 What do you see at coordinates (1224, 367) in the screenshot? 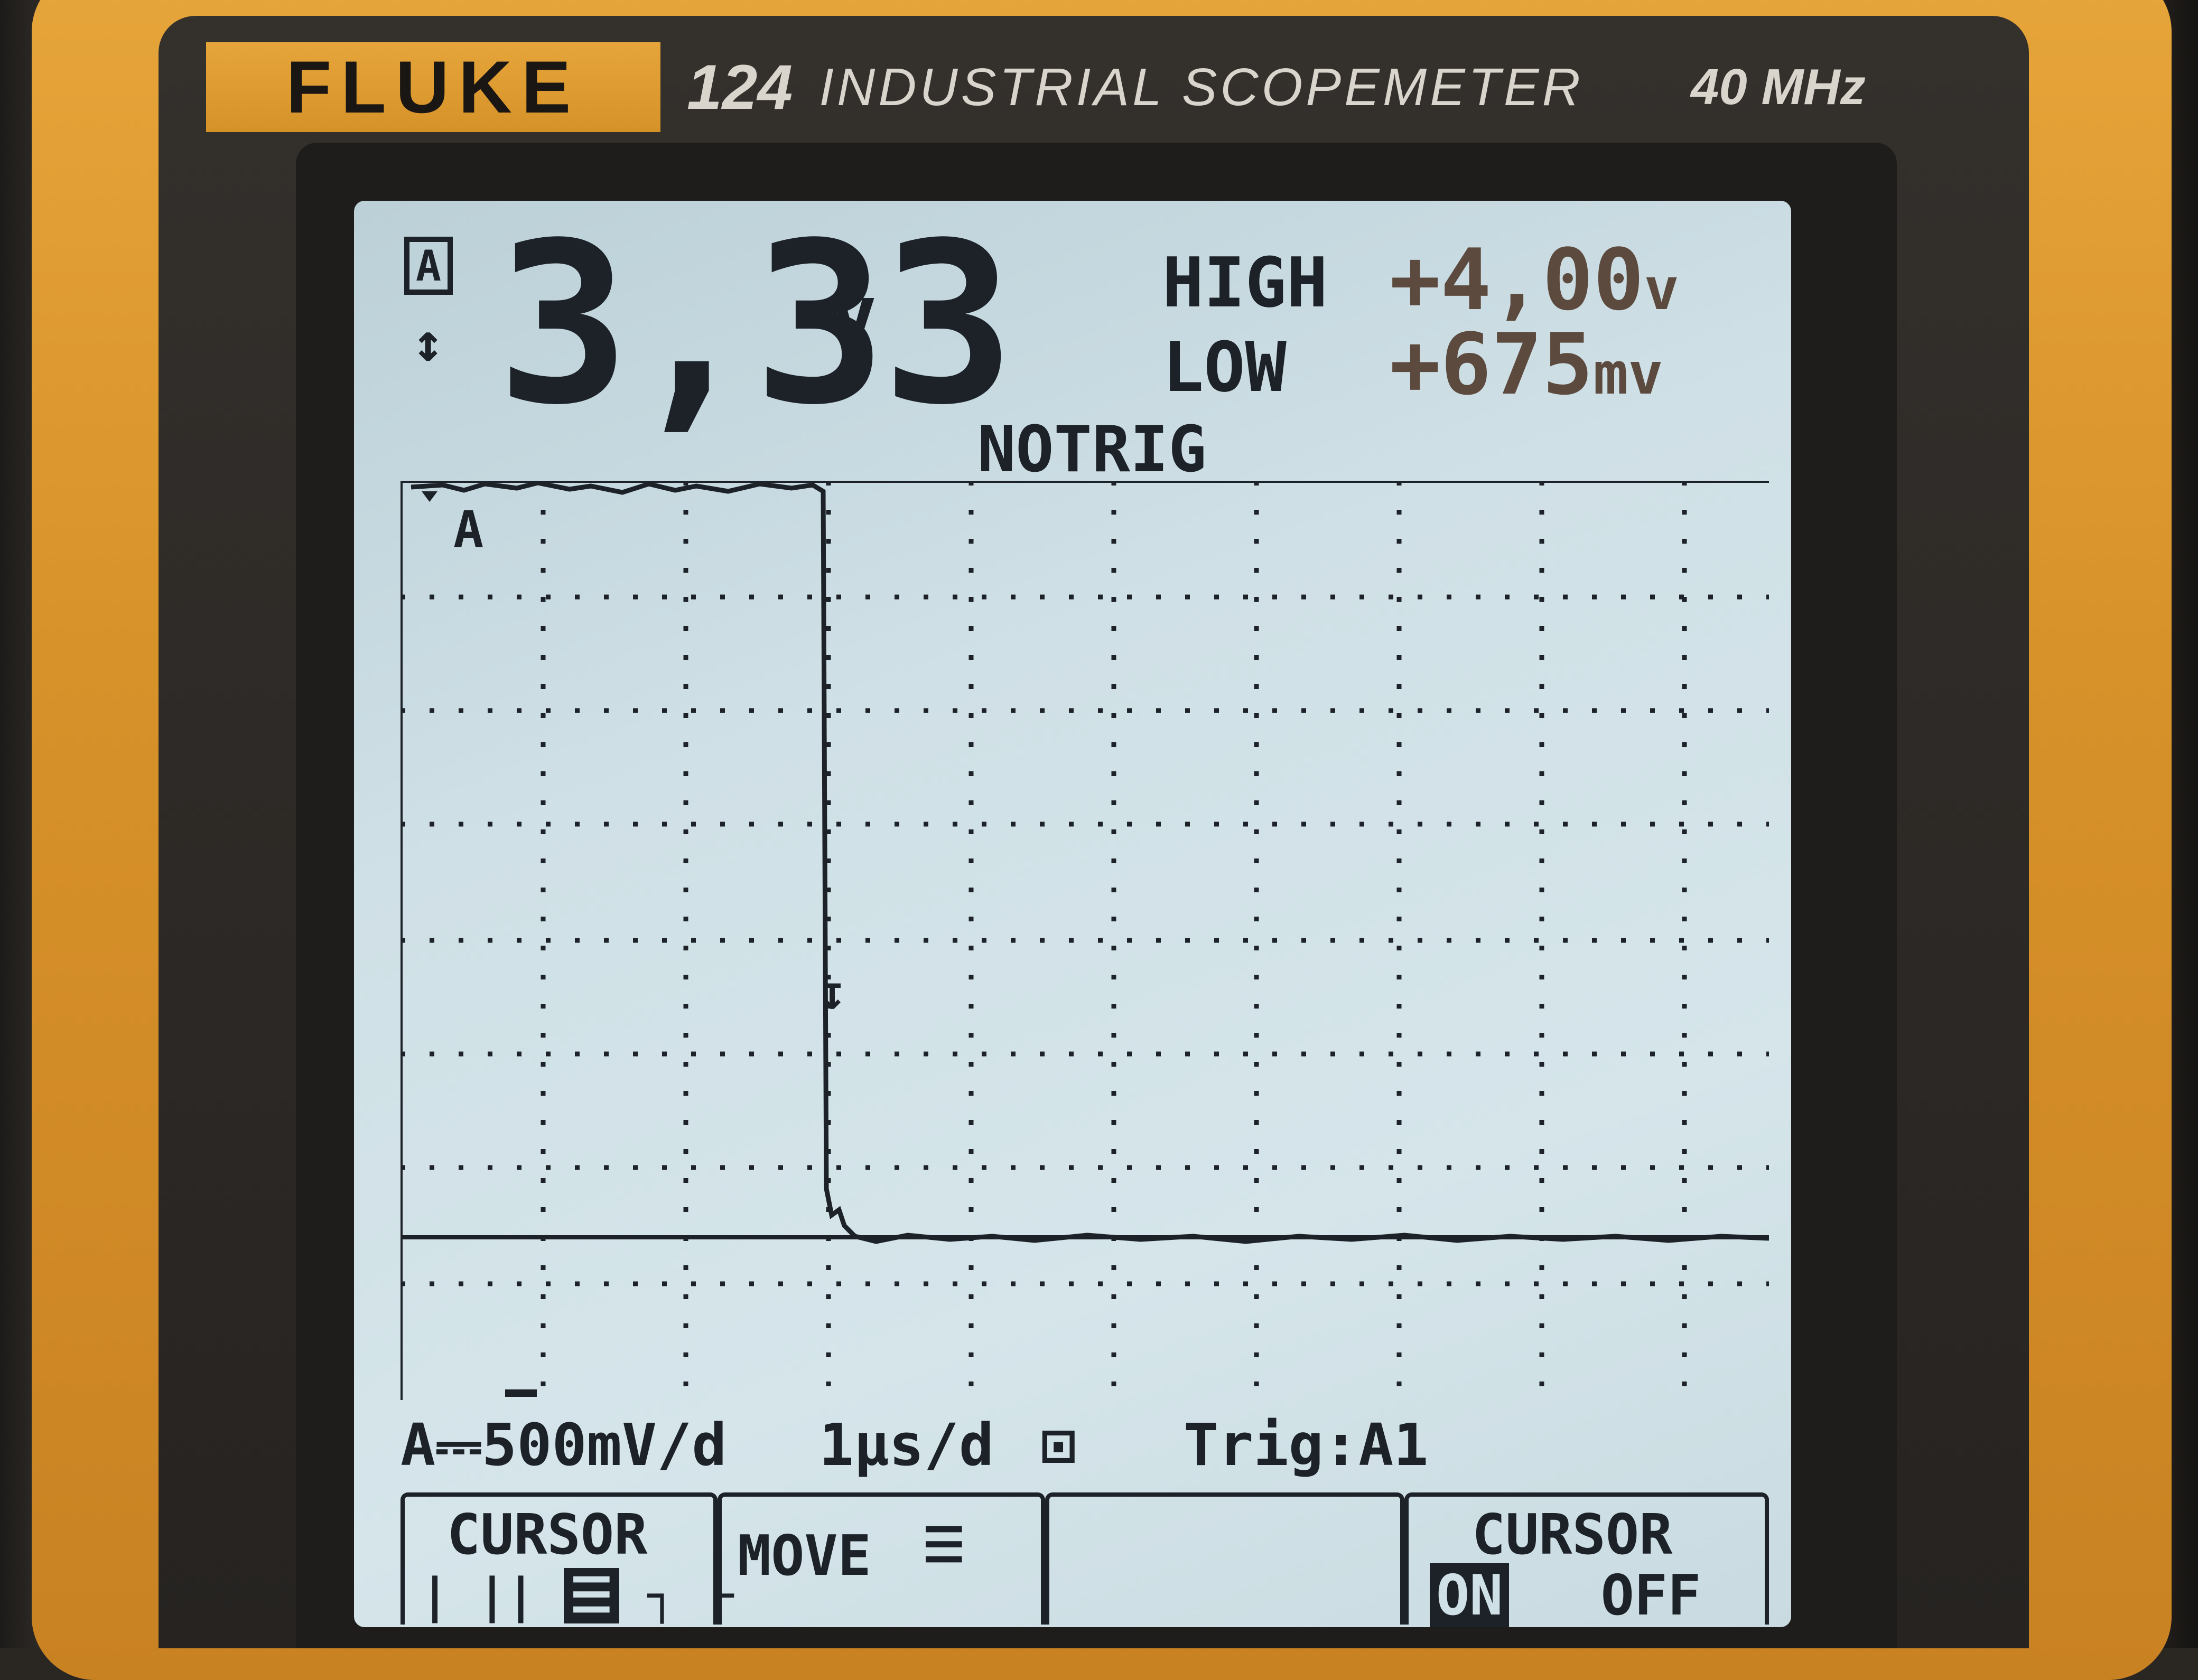
I see `low-label: LOW` at bounding box center [1224, 367].